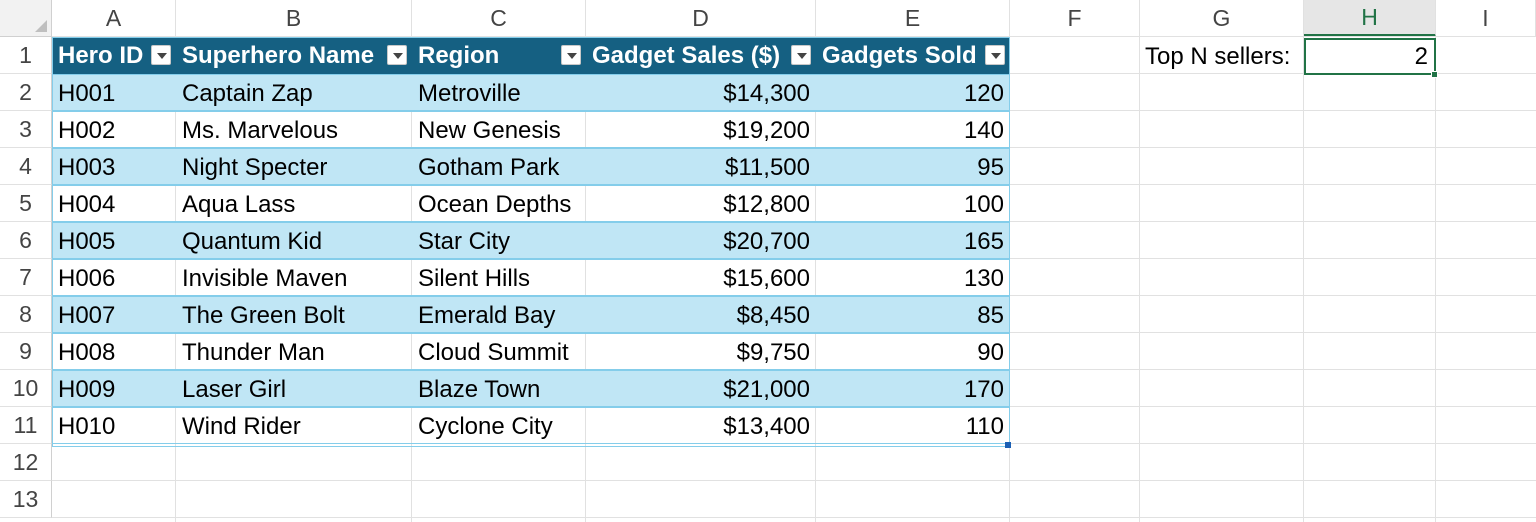 The height and width of the screenshot is (522, 1536). What do you see at coordinates (294, 203) in the screenshot?
I see `table-cell: Aqua Lass` at bounding box center [294, 203].